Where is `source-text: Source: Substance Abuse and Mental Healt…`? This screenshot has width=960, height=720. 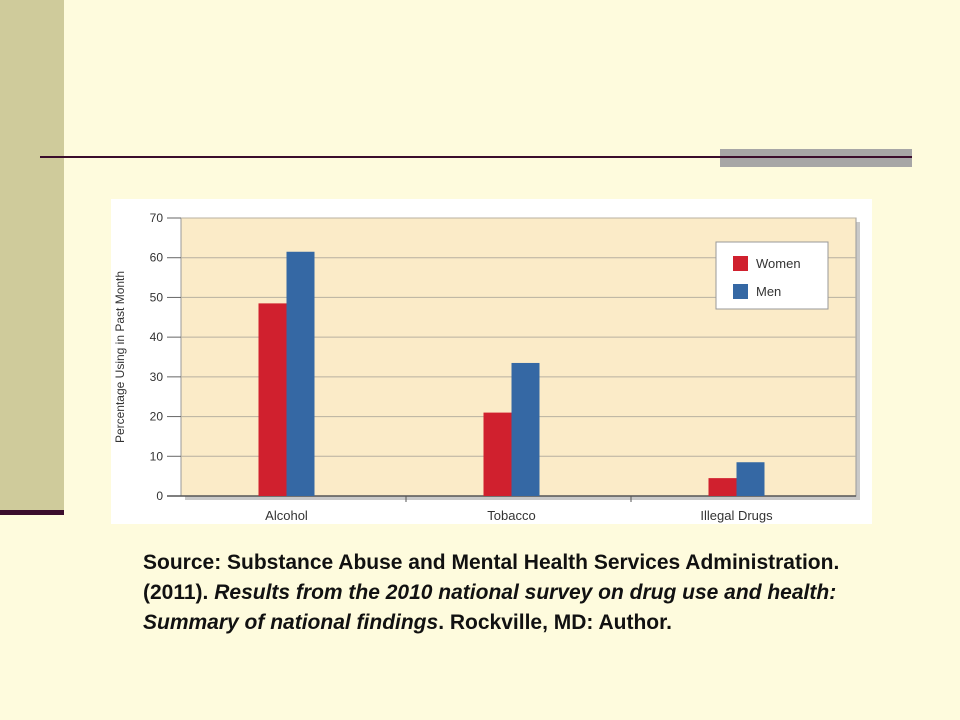
source-text: Source: Substance Abuse and Mental Healt… is located at coordinates (491, 577).